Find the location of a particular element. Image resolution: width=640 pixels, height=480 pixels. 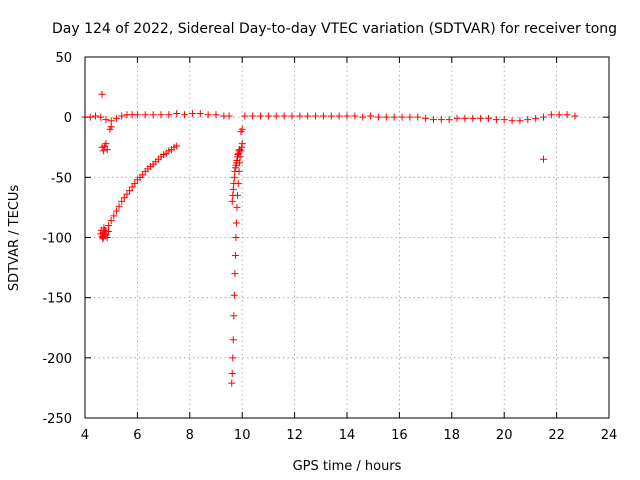

x-tick-label: 8 is located at coordinates (190, 435).